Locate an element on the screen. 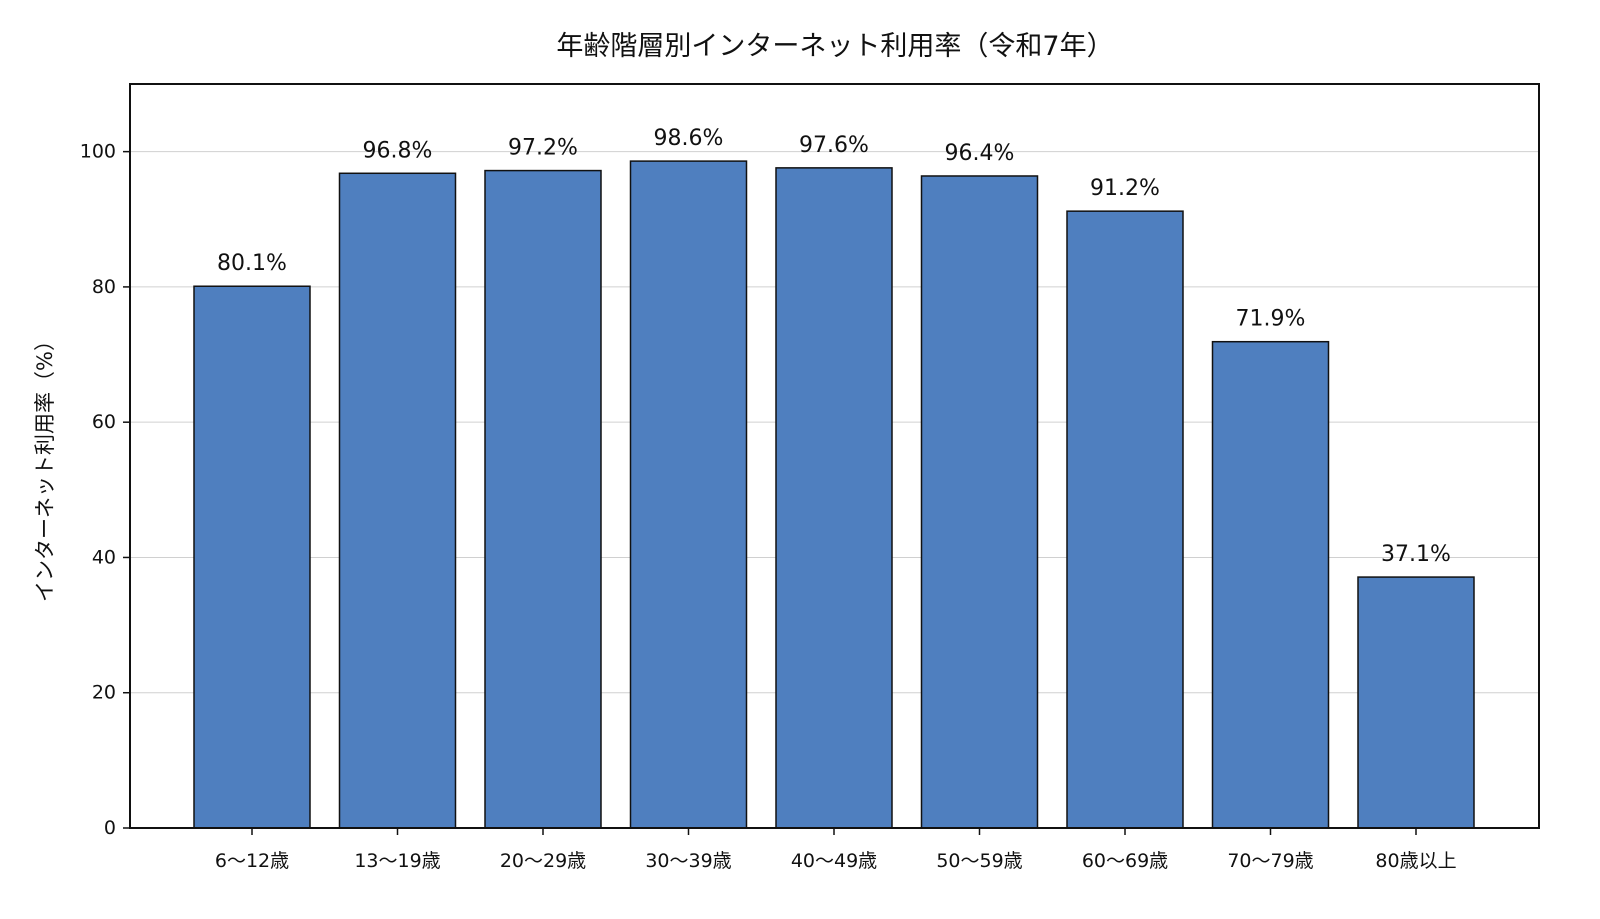 The height and width of the screenshot is (919, 1600). x-tick-label: 80歳以上 is located at coordinates (1415, 861).